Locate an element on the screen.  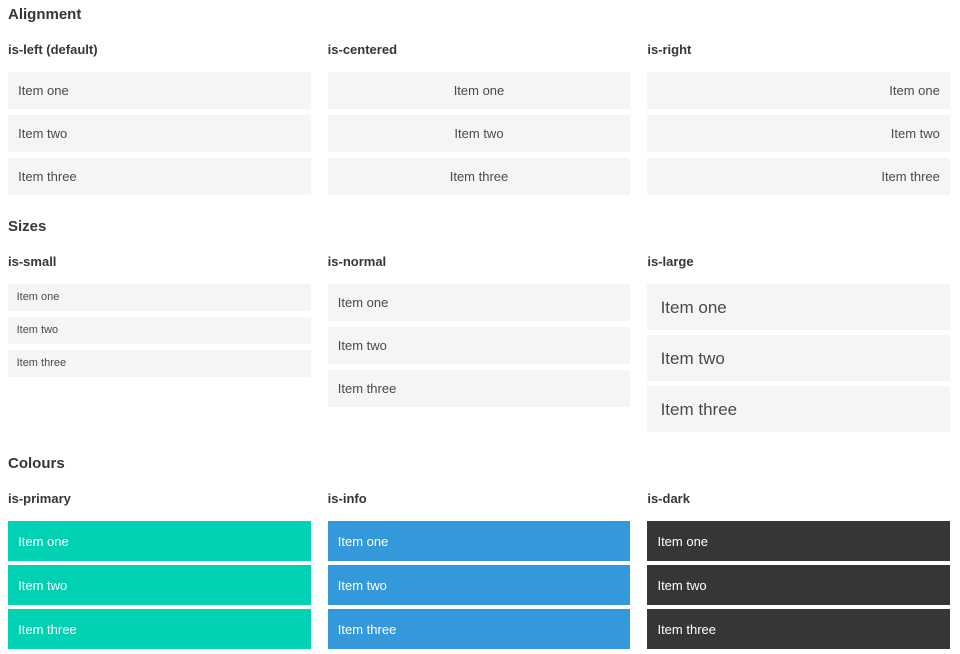
column-label: is-right is located at coordinates (669, 49).